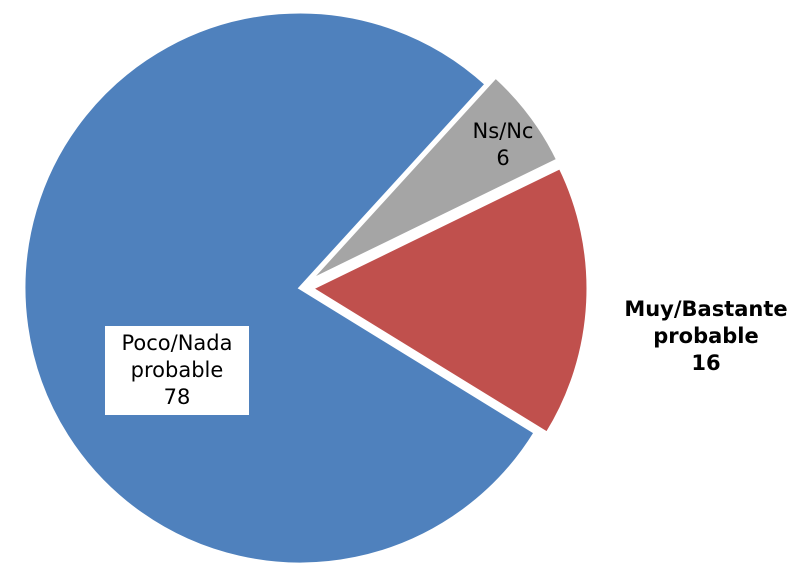 The height and width of the screenshot is (567, 794). What do you see at coordinates (706, 322) in the screenshot?
I see `category-label: Muy/Bastante probable` at bounding box center [706, 322].